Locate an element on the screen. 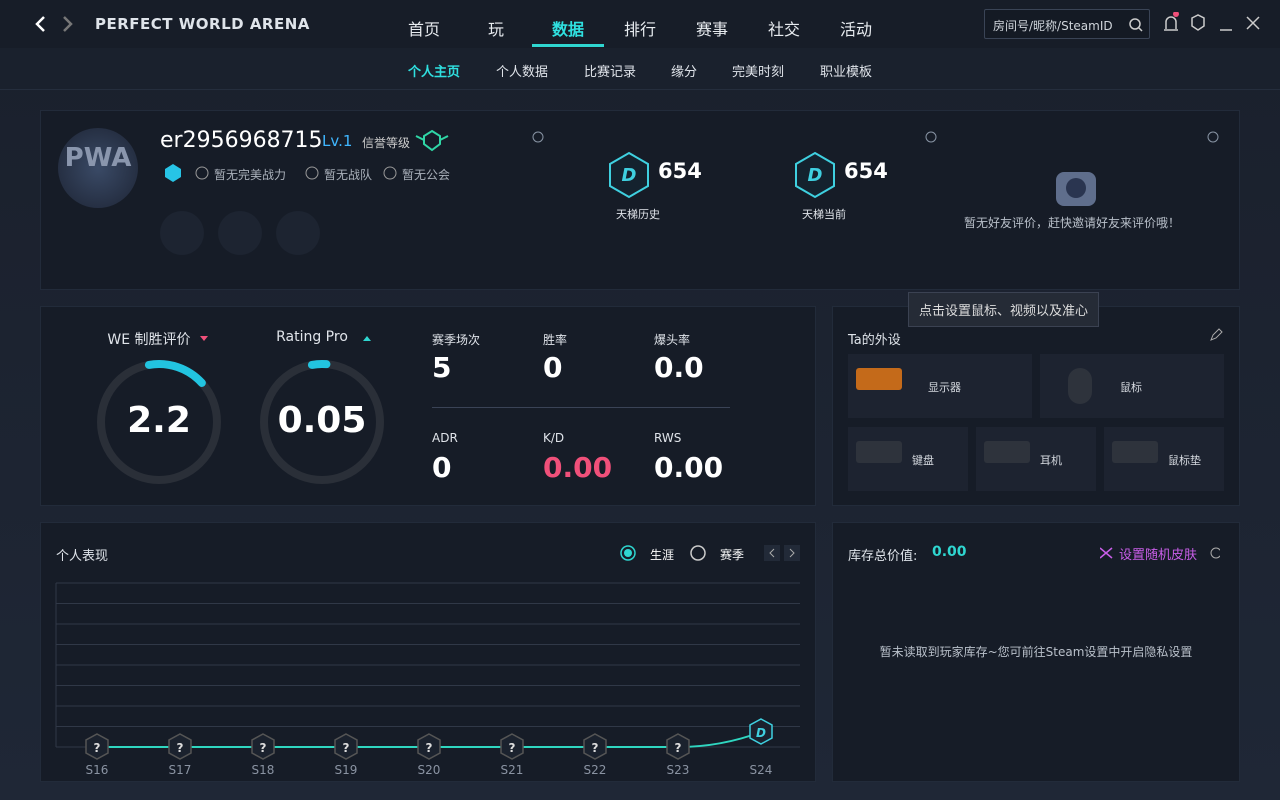 Image resolution: width=1280 pixels, height=800 pixels. trend-line is located at coordinates (429, 739).